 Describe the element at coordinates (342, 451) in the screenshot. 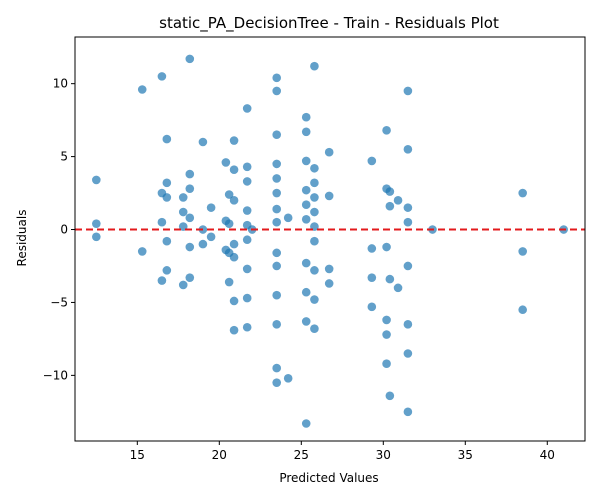

I see `x-axis: 15 20 25 30 35 40` at that location.